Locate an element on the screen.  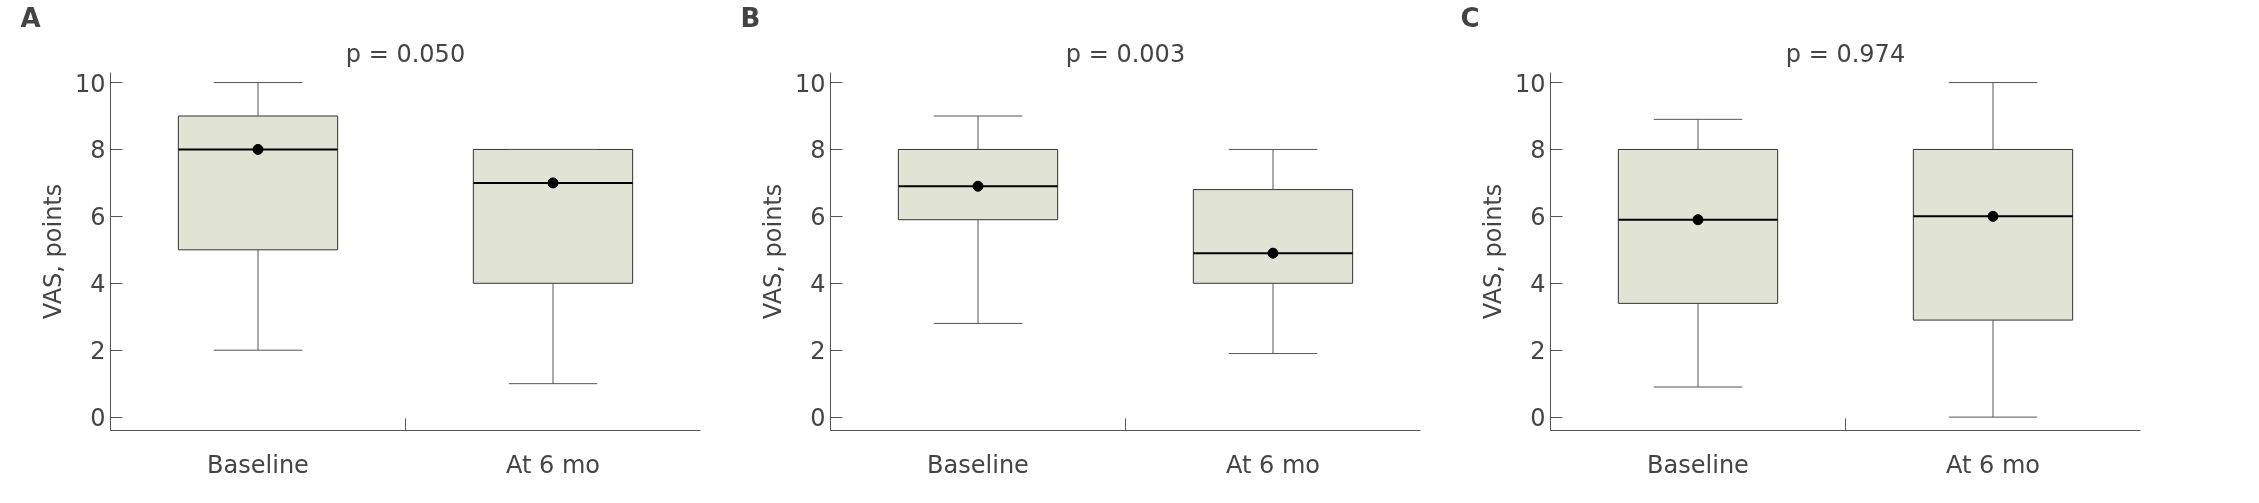
chart-title: p = 0.003 is located at coordinates (1125, 53).